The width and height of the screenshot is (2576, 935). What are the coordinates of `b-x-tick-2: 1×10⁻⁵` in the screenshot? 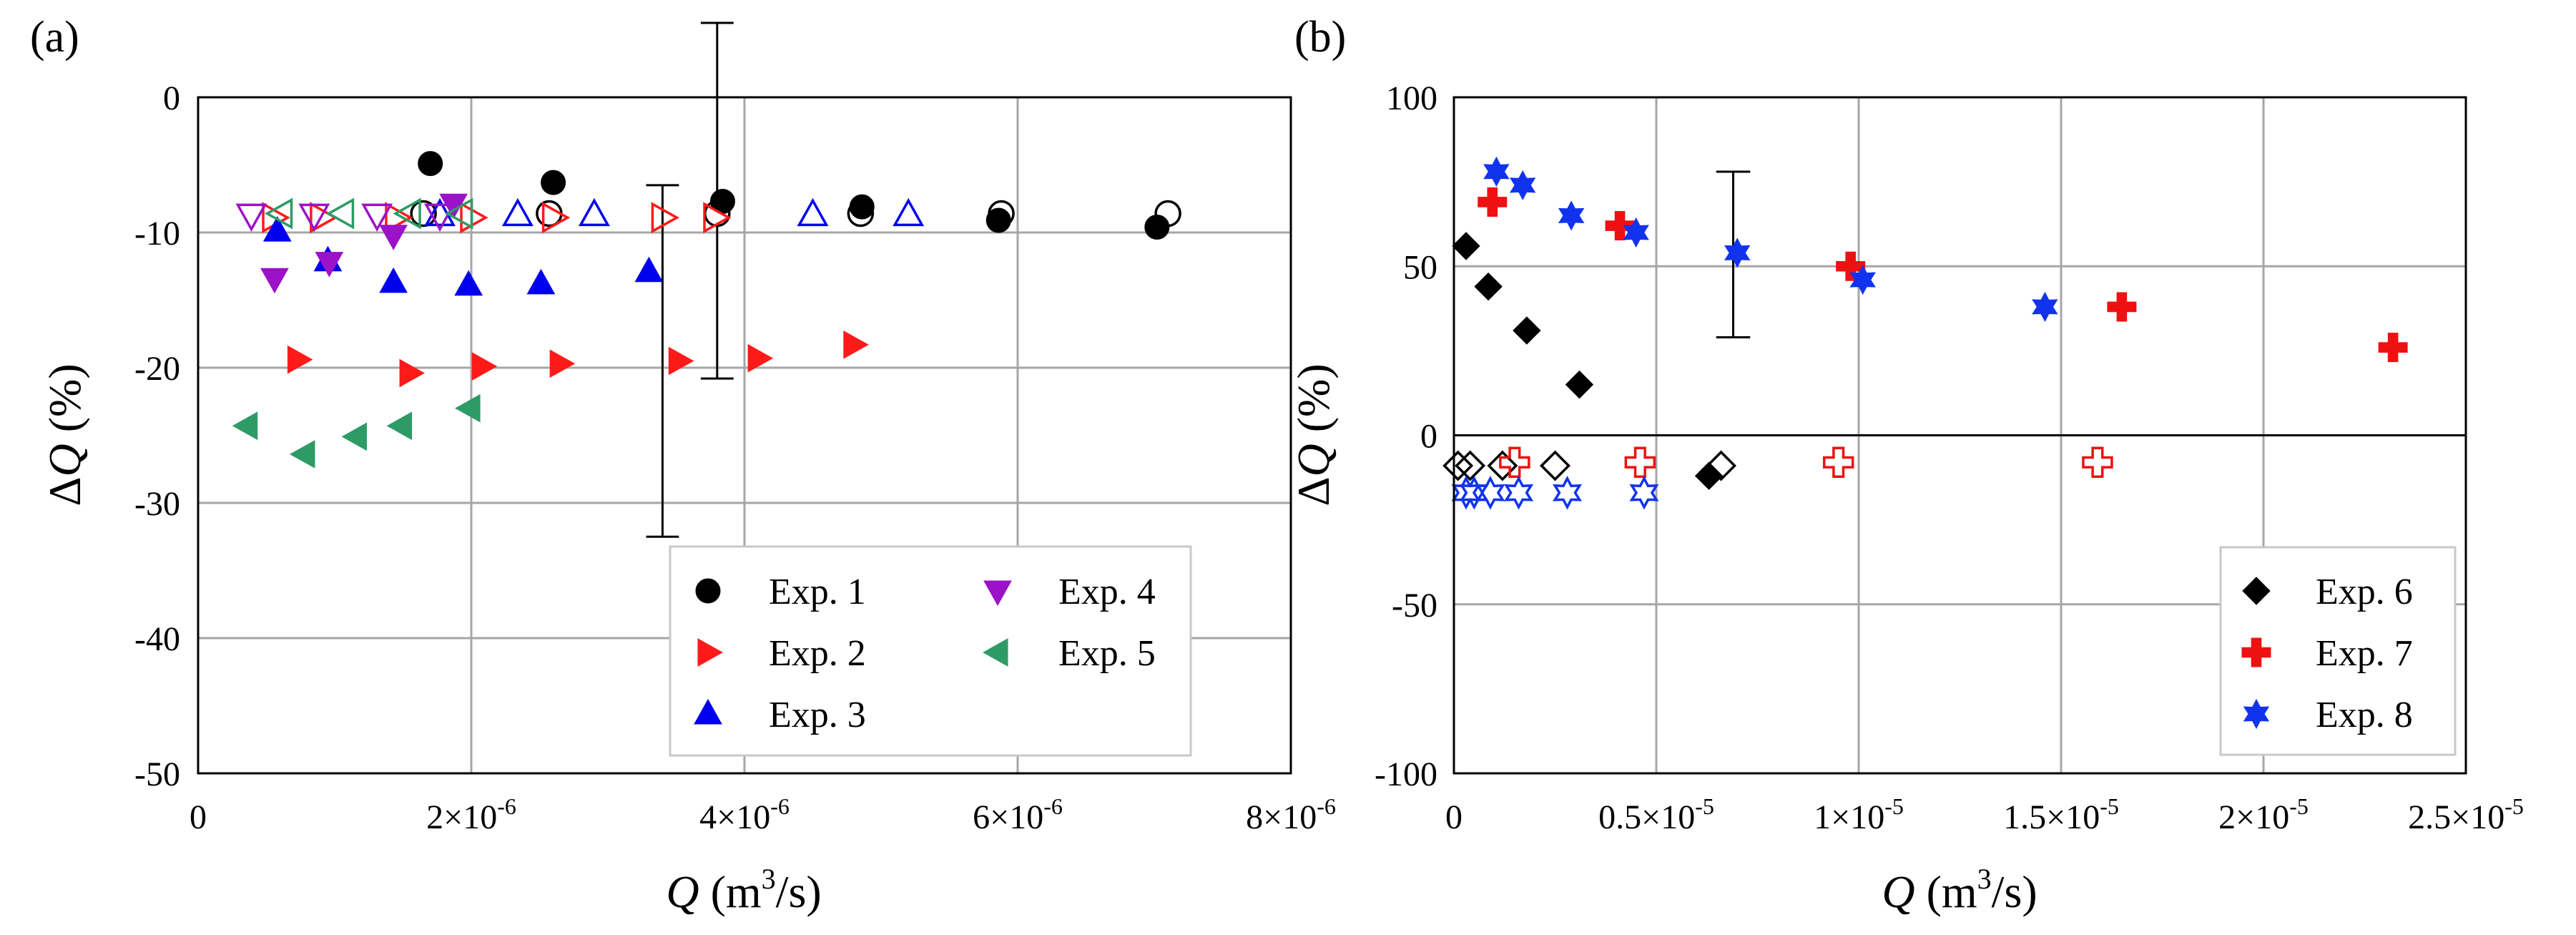 It's located at (1859, 815).